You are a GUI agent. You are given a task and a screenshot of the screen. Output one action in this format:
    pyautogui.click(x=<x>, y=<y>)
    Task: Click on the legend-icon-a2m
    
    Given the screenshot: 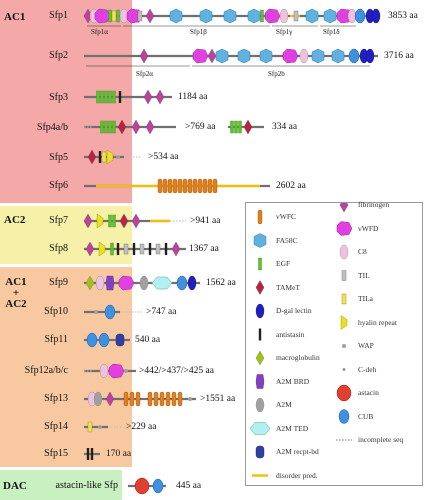 What is the action you would take?
    pyautogui.click(x=260, y=405)
    